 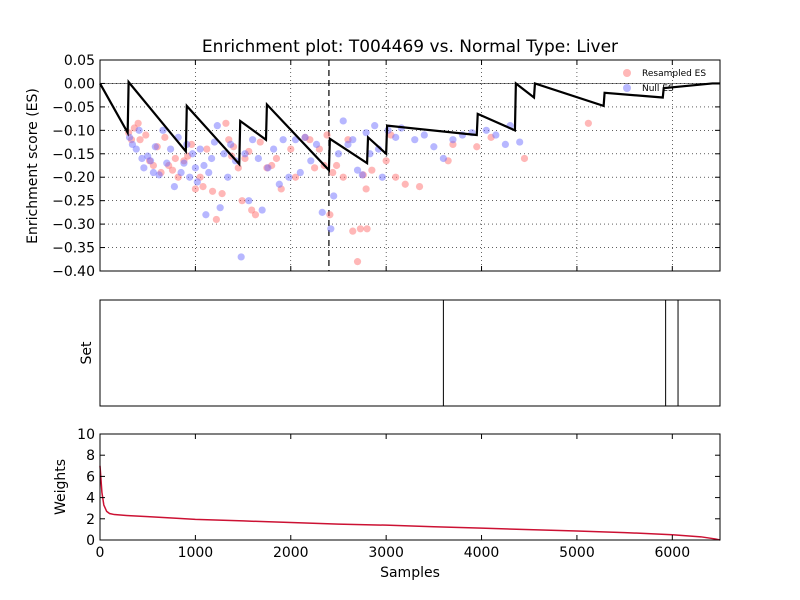 I want to click on weights-x-tick-label: 1000, so click(x=196, y=553).